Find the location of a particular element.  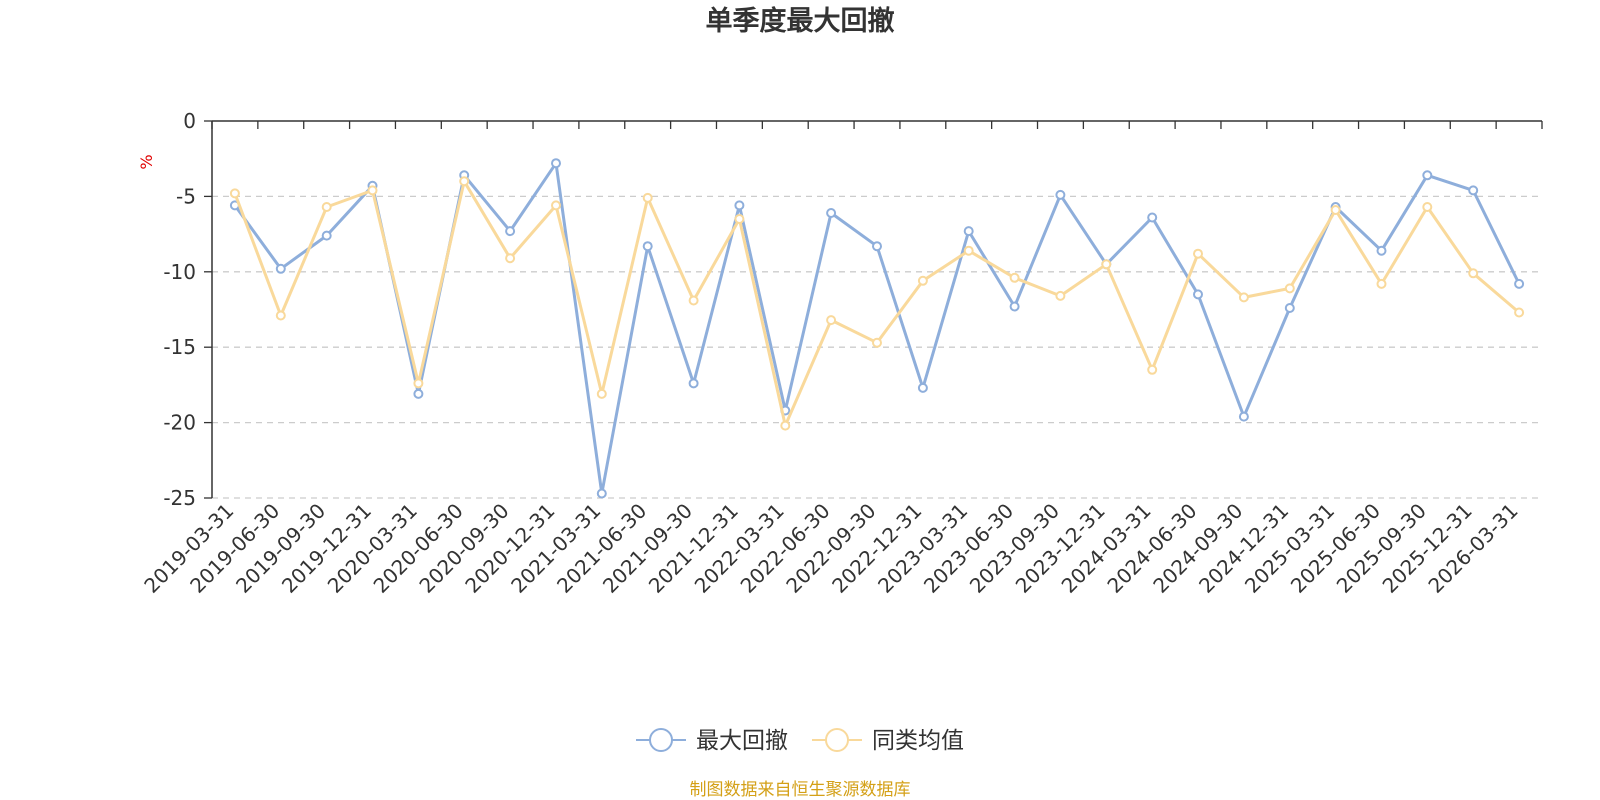

y-tick-label: -5 is located at coordinates (186, 196).